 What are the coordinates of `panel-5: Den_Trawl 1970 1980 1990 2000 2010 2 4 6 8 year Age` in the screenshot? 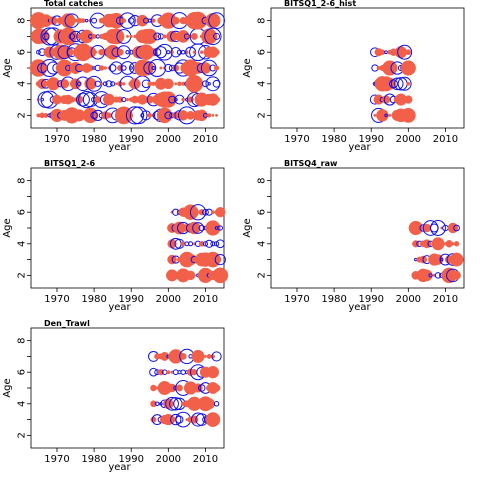 It's located at (113, 396).